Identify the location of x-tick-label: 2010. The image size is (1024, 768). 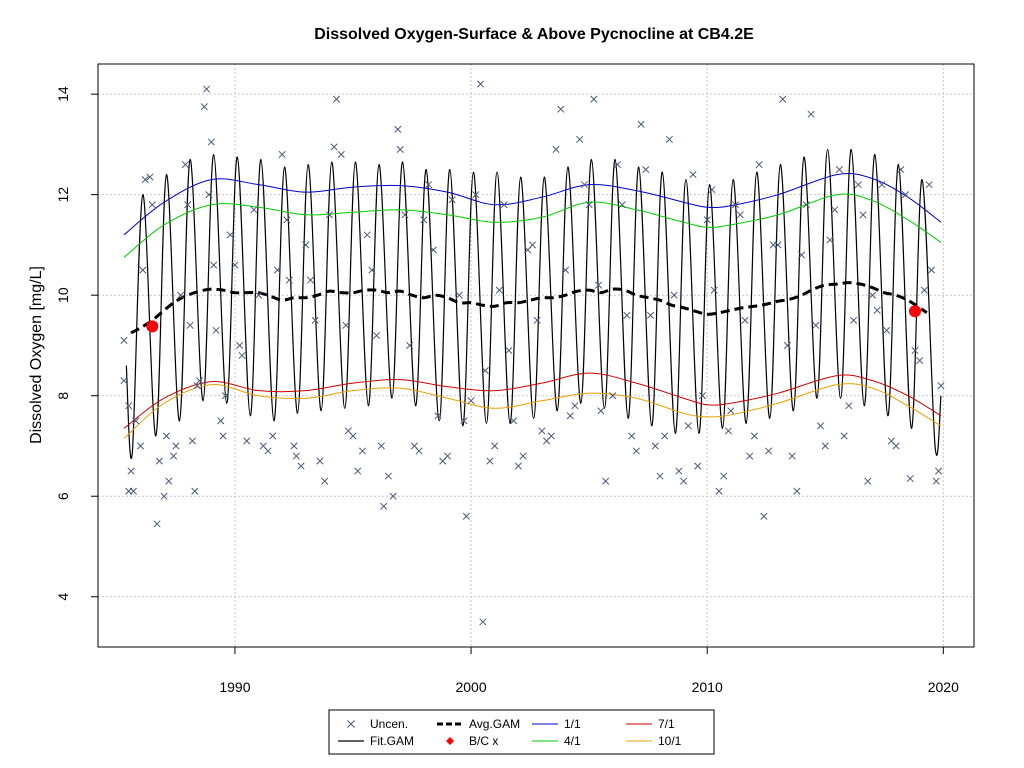
(707, 687).